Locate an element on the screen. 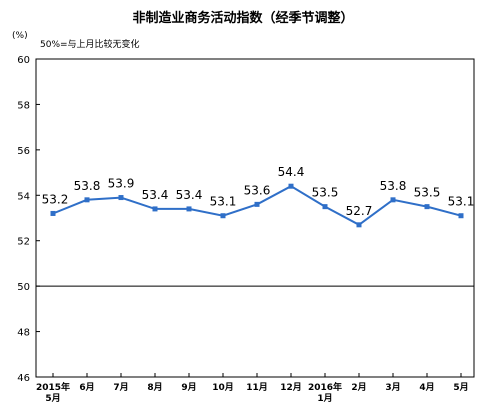 The width and height of the screenshot is (486, 411). x-tick-label: 3月 is located at coordinates (392, 387).